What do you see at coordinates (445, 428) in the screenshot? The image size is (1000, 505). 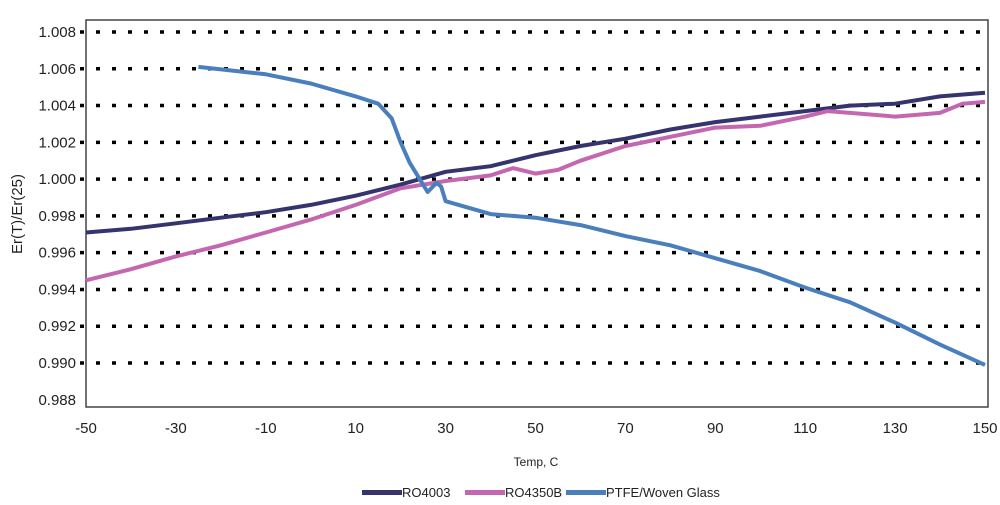 I see `x-tick-label: 30` at bounding box center [445, 428].